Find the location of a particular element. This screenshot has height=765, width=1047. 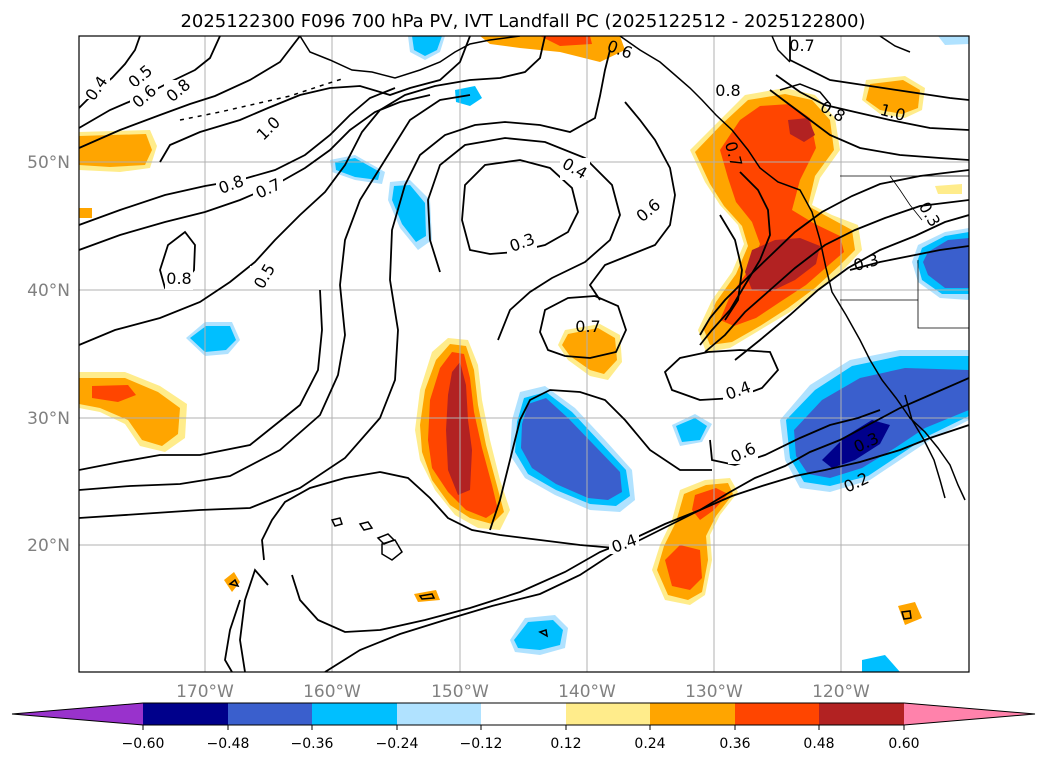

colorbar-tick-label: 0.24 is located at coordinates (649, 744).